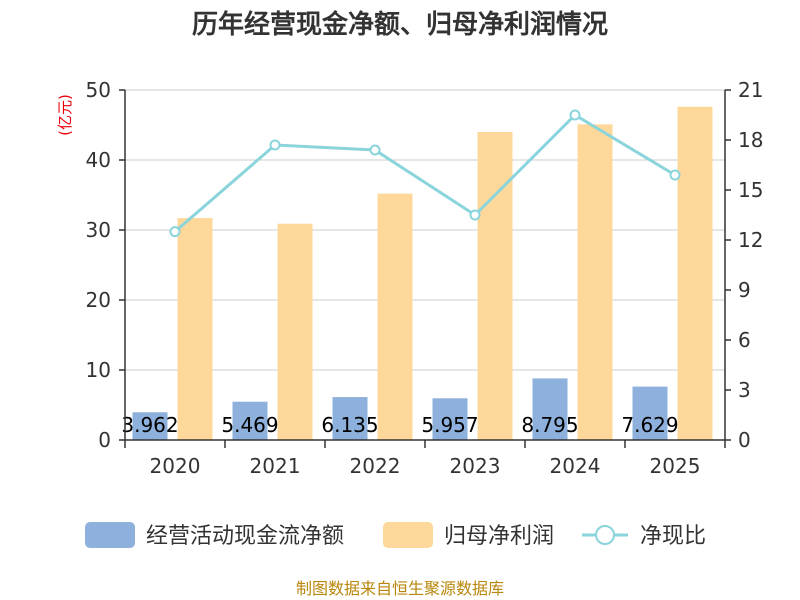 The width and height of the screenshot is (800, 600). Describe the element at coordinates (575, 466) in the screenshot. I see `x-tick-label: 2024` at that location.